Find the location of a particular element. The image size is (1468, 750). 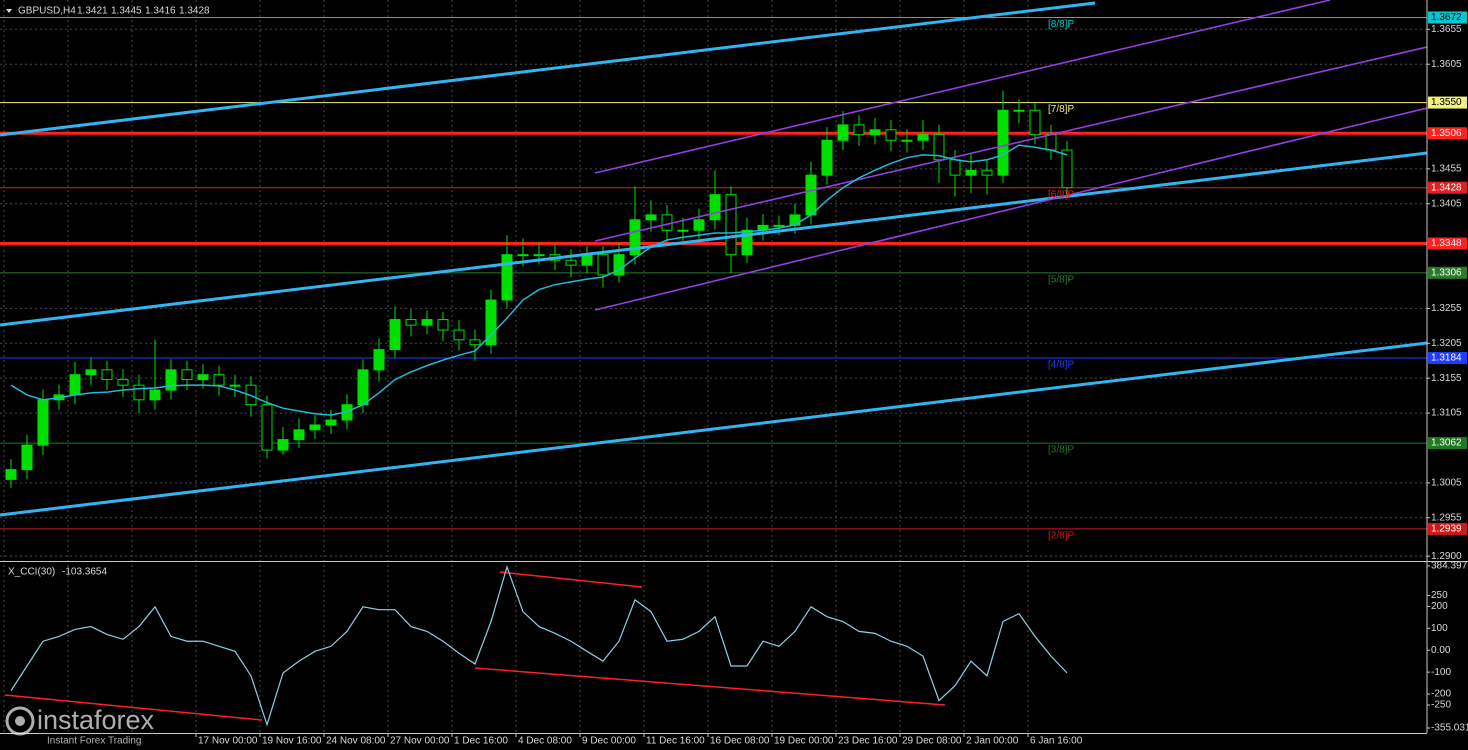

indicator-tick-label: 200 is located at coordinates (1439, 606).